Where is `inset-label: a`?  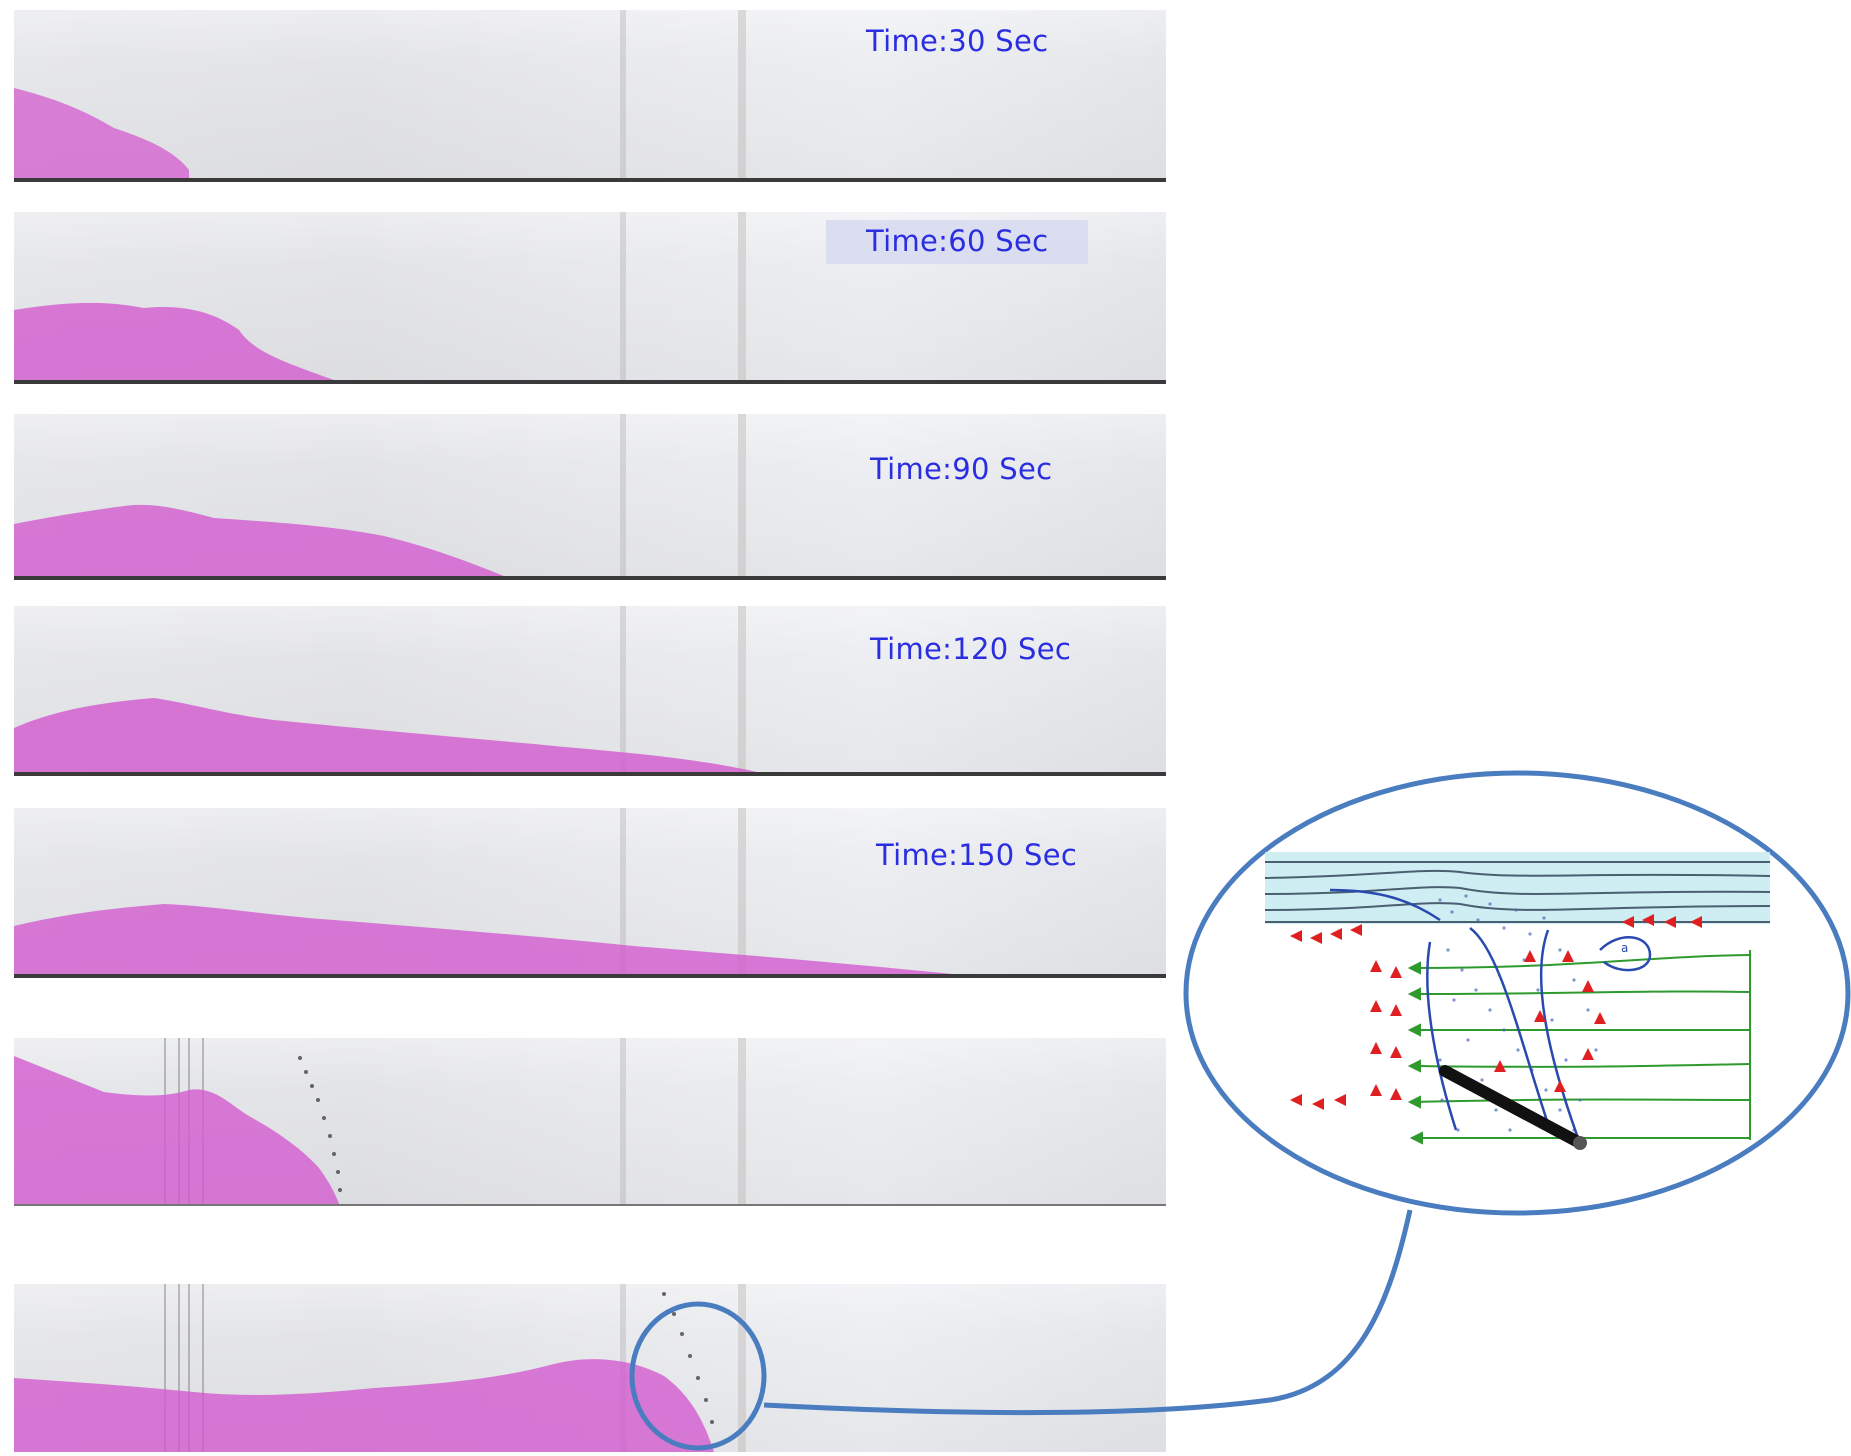 inset-label: a is located at coordinates (1624, 948).